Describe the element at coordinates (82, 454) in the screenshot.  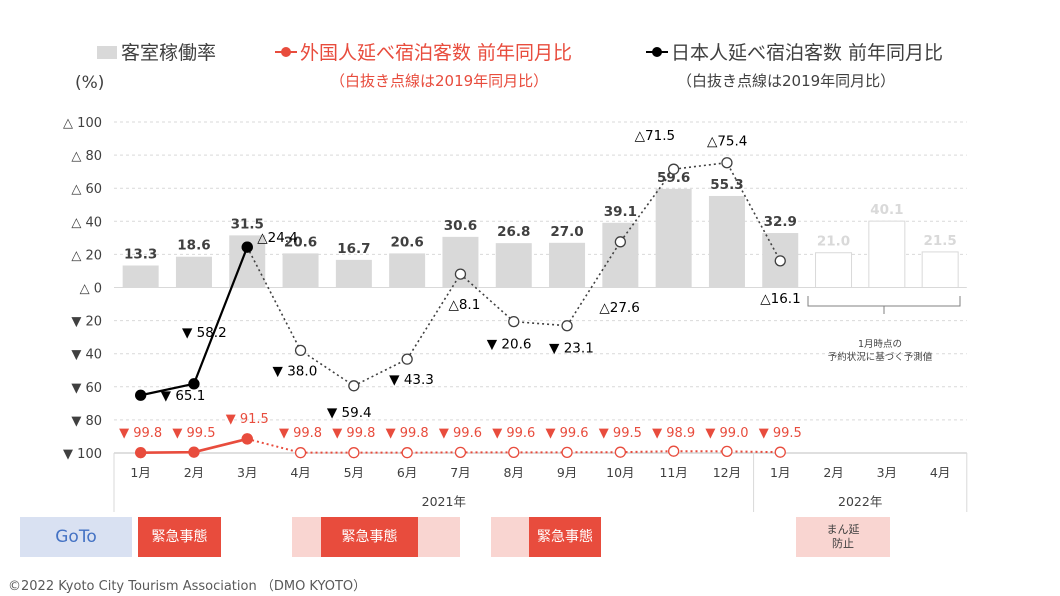
I see `y-tick-label: ▼ 100` at that location.